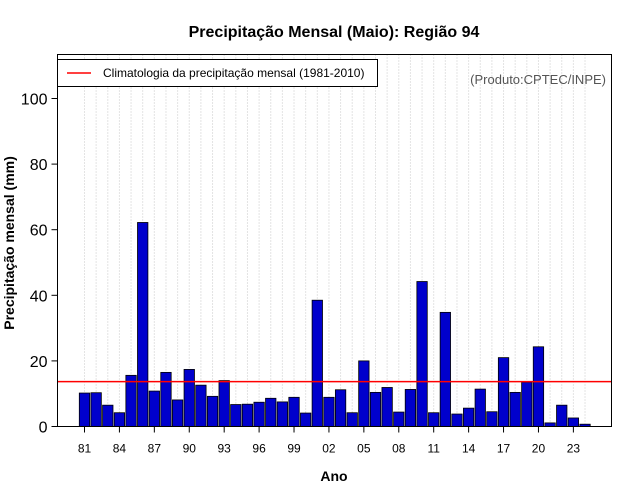  What do you see at coordinates (364, 393) in the screenshot?
I see `bar-2005` at bounding box center [364, 393].